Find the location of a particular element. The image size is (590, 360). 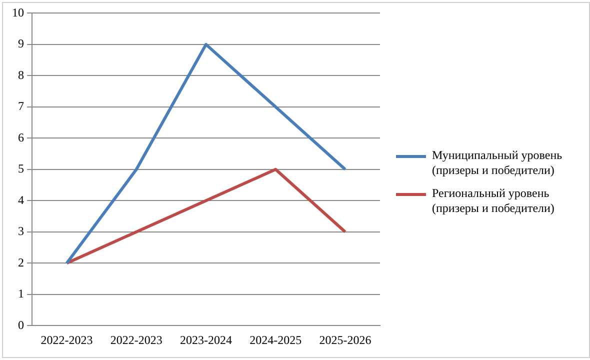

y-tick-label: 4 is located at coordinates (21, 199).